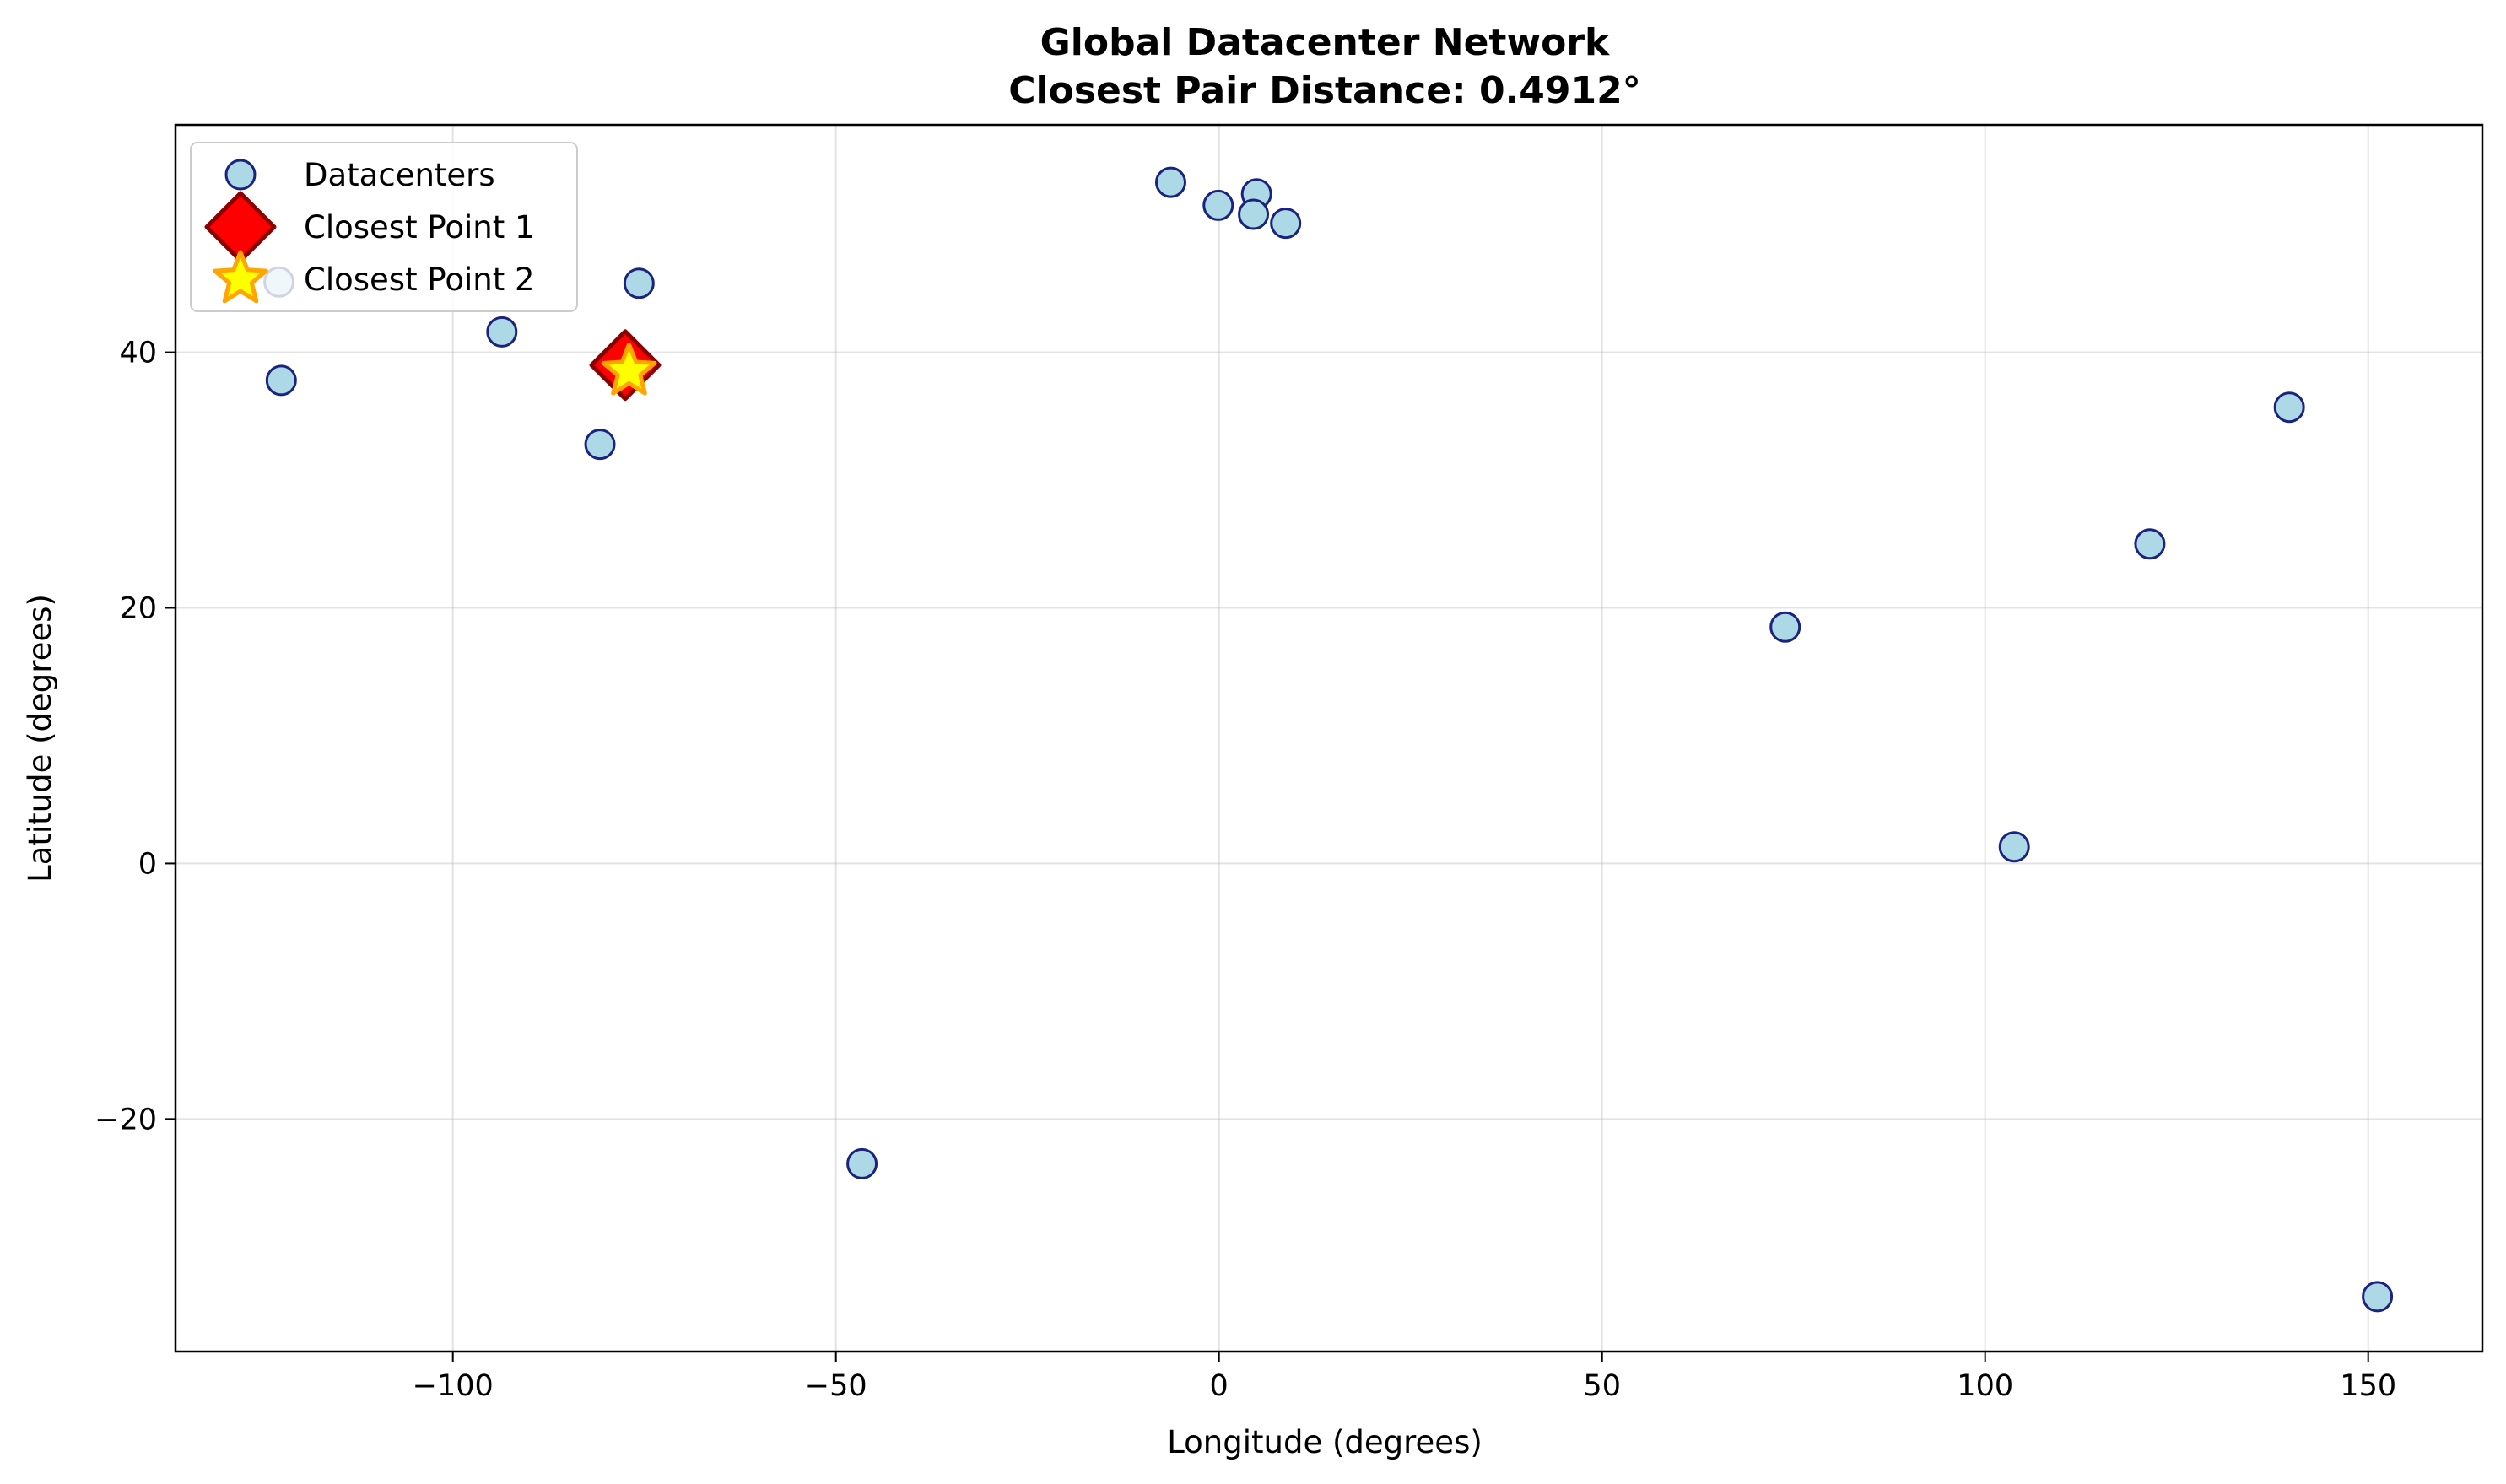 The image size is (2506, 1484). I want to click on x-tick-label: 50, so click(1602, 1386).